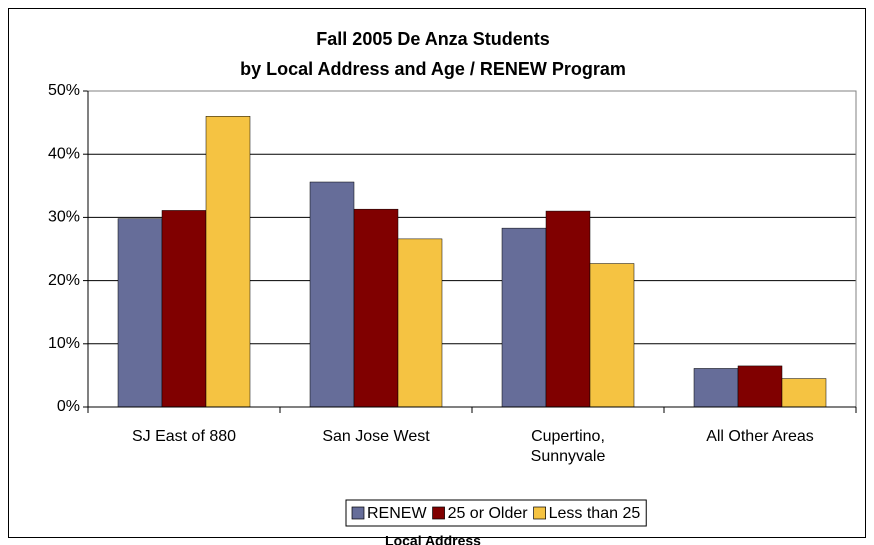 This screenshot has width=874, height=545. Describe the element at coordinates (760, 436) in the screenshot. I see `x-tick-label: All Other Areas` at that location.